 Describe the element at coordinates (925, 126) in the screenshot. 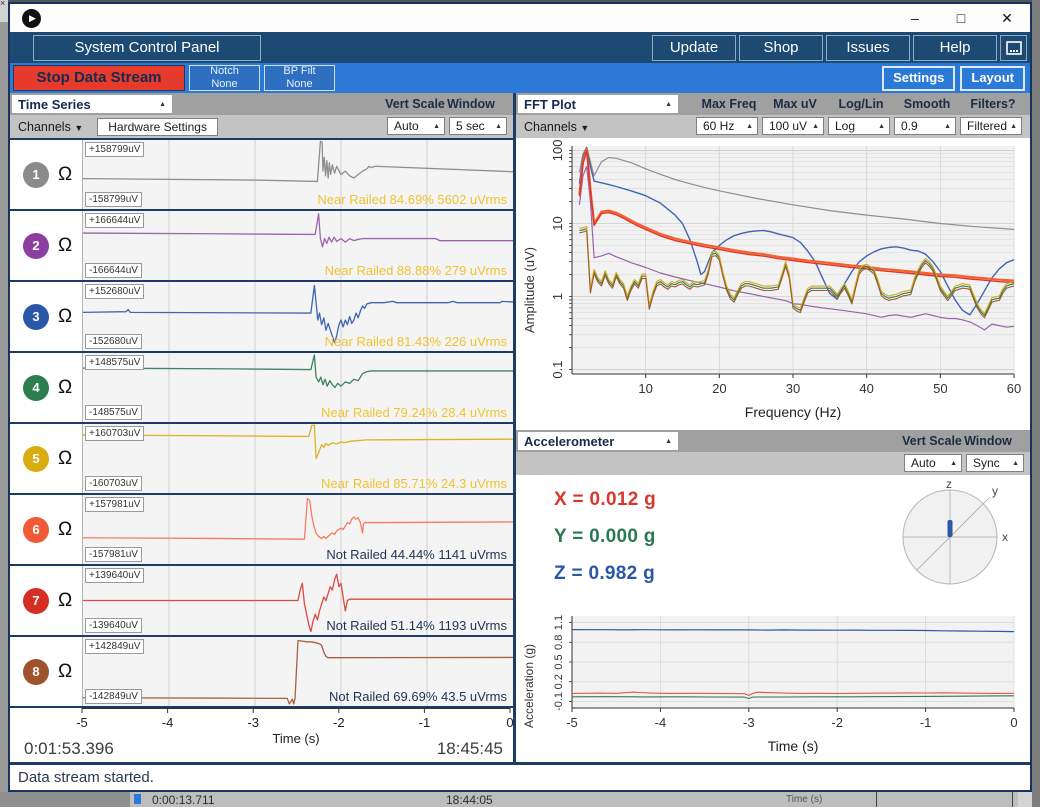

I see `smooth-dropdown: 0.9 ▲` at that location.